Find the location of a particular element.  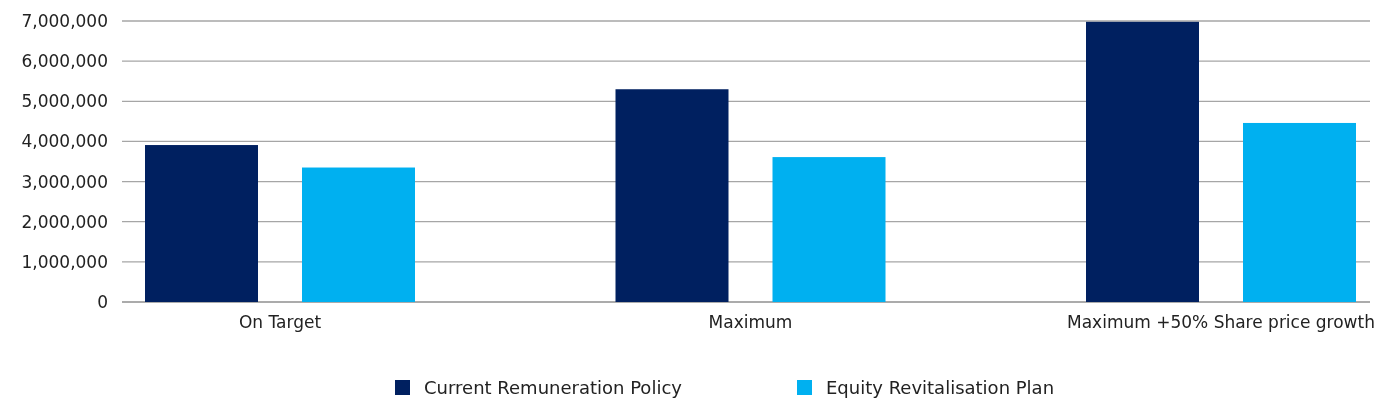

legend-label: Equity Revitalisation Plan is located at coordinates (940, 388).